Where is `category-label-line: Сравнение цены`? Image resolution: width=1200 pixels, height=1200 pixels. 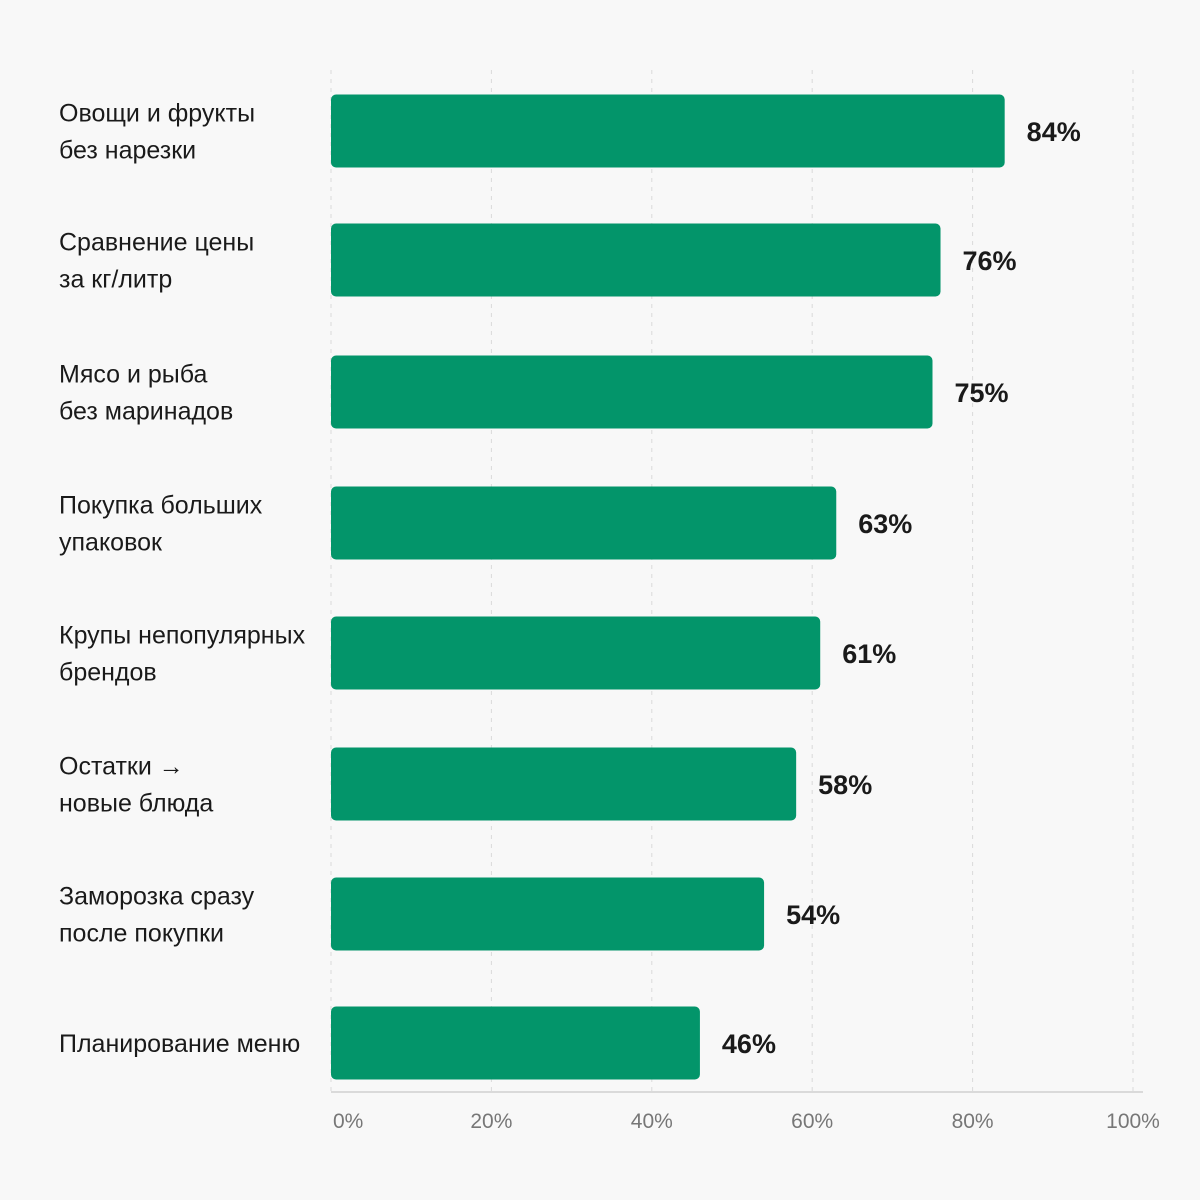
category-label-line: Сравнение цены is located at coordinates (156, 243).